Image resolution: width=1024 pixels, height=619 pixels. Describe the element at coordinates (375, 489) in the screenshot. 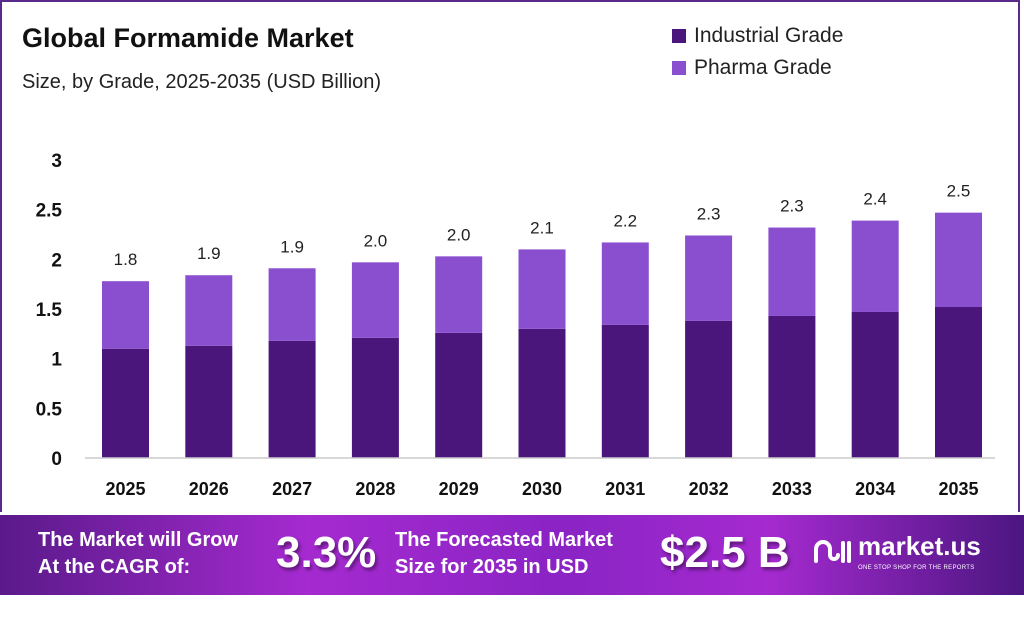

I see `x-tick-label: 2028` at that location.